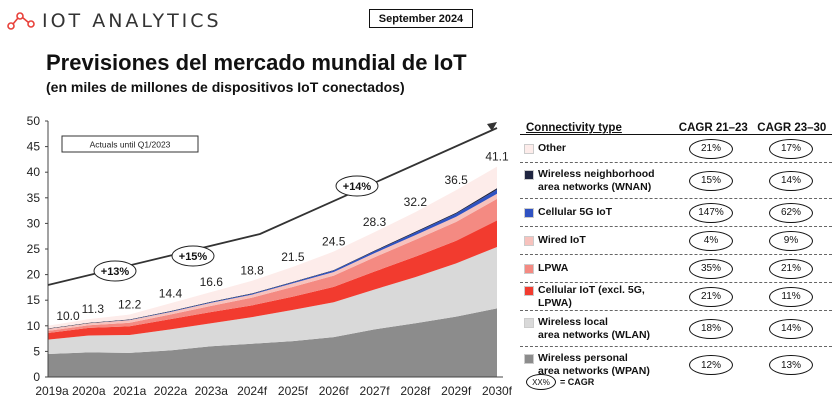 The image size is (836, 410). I want to click on y-tick-label: 45, so click(34, 147).